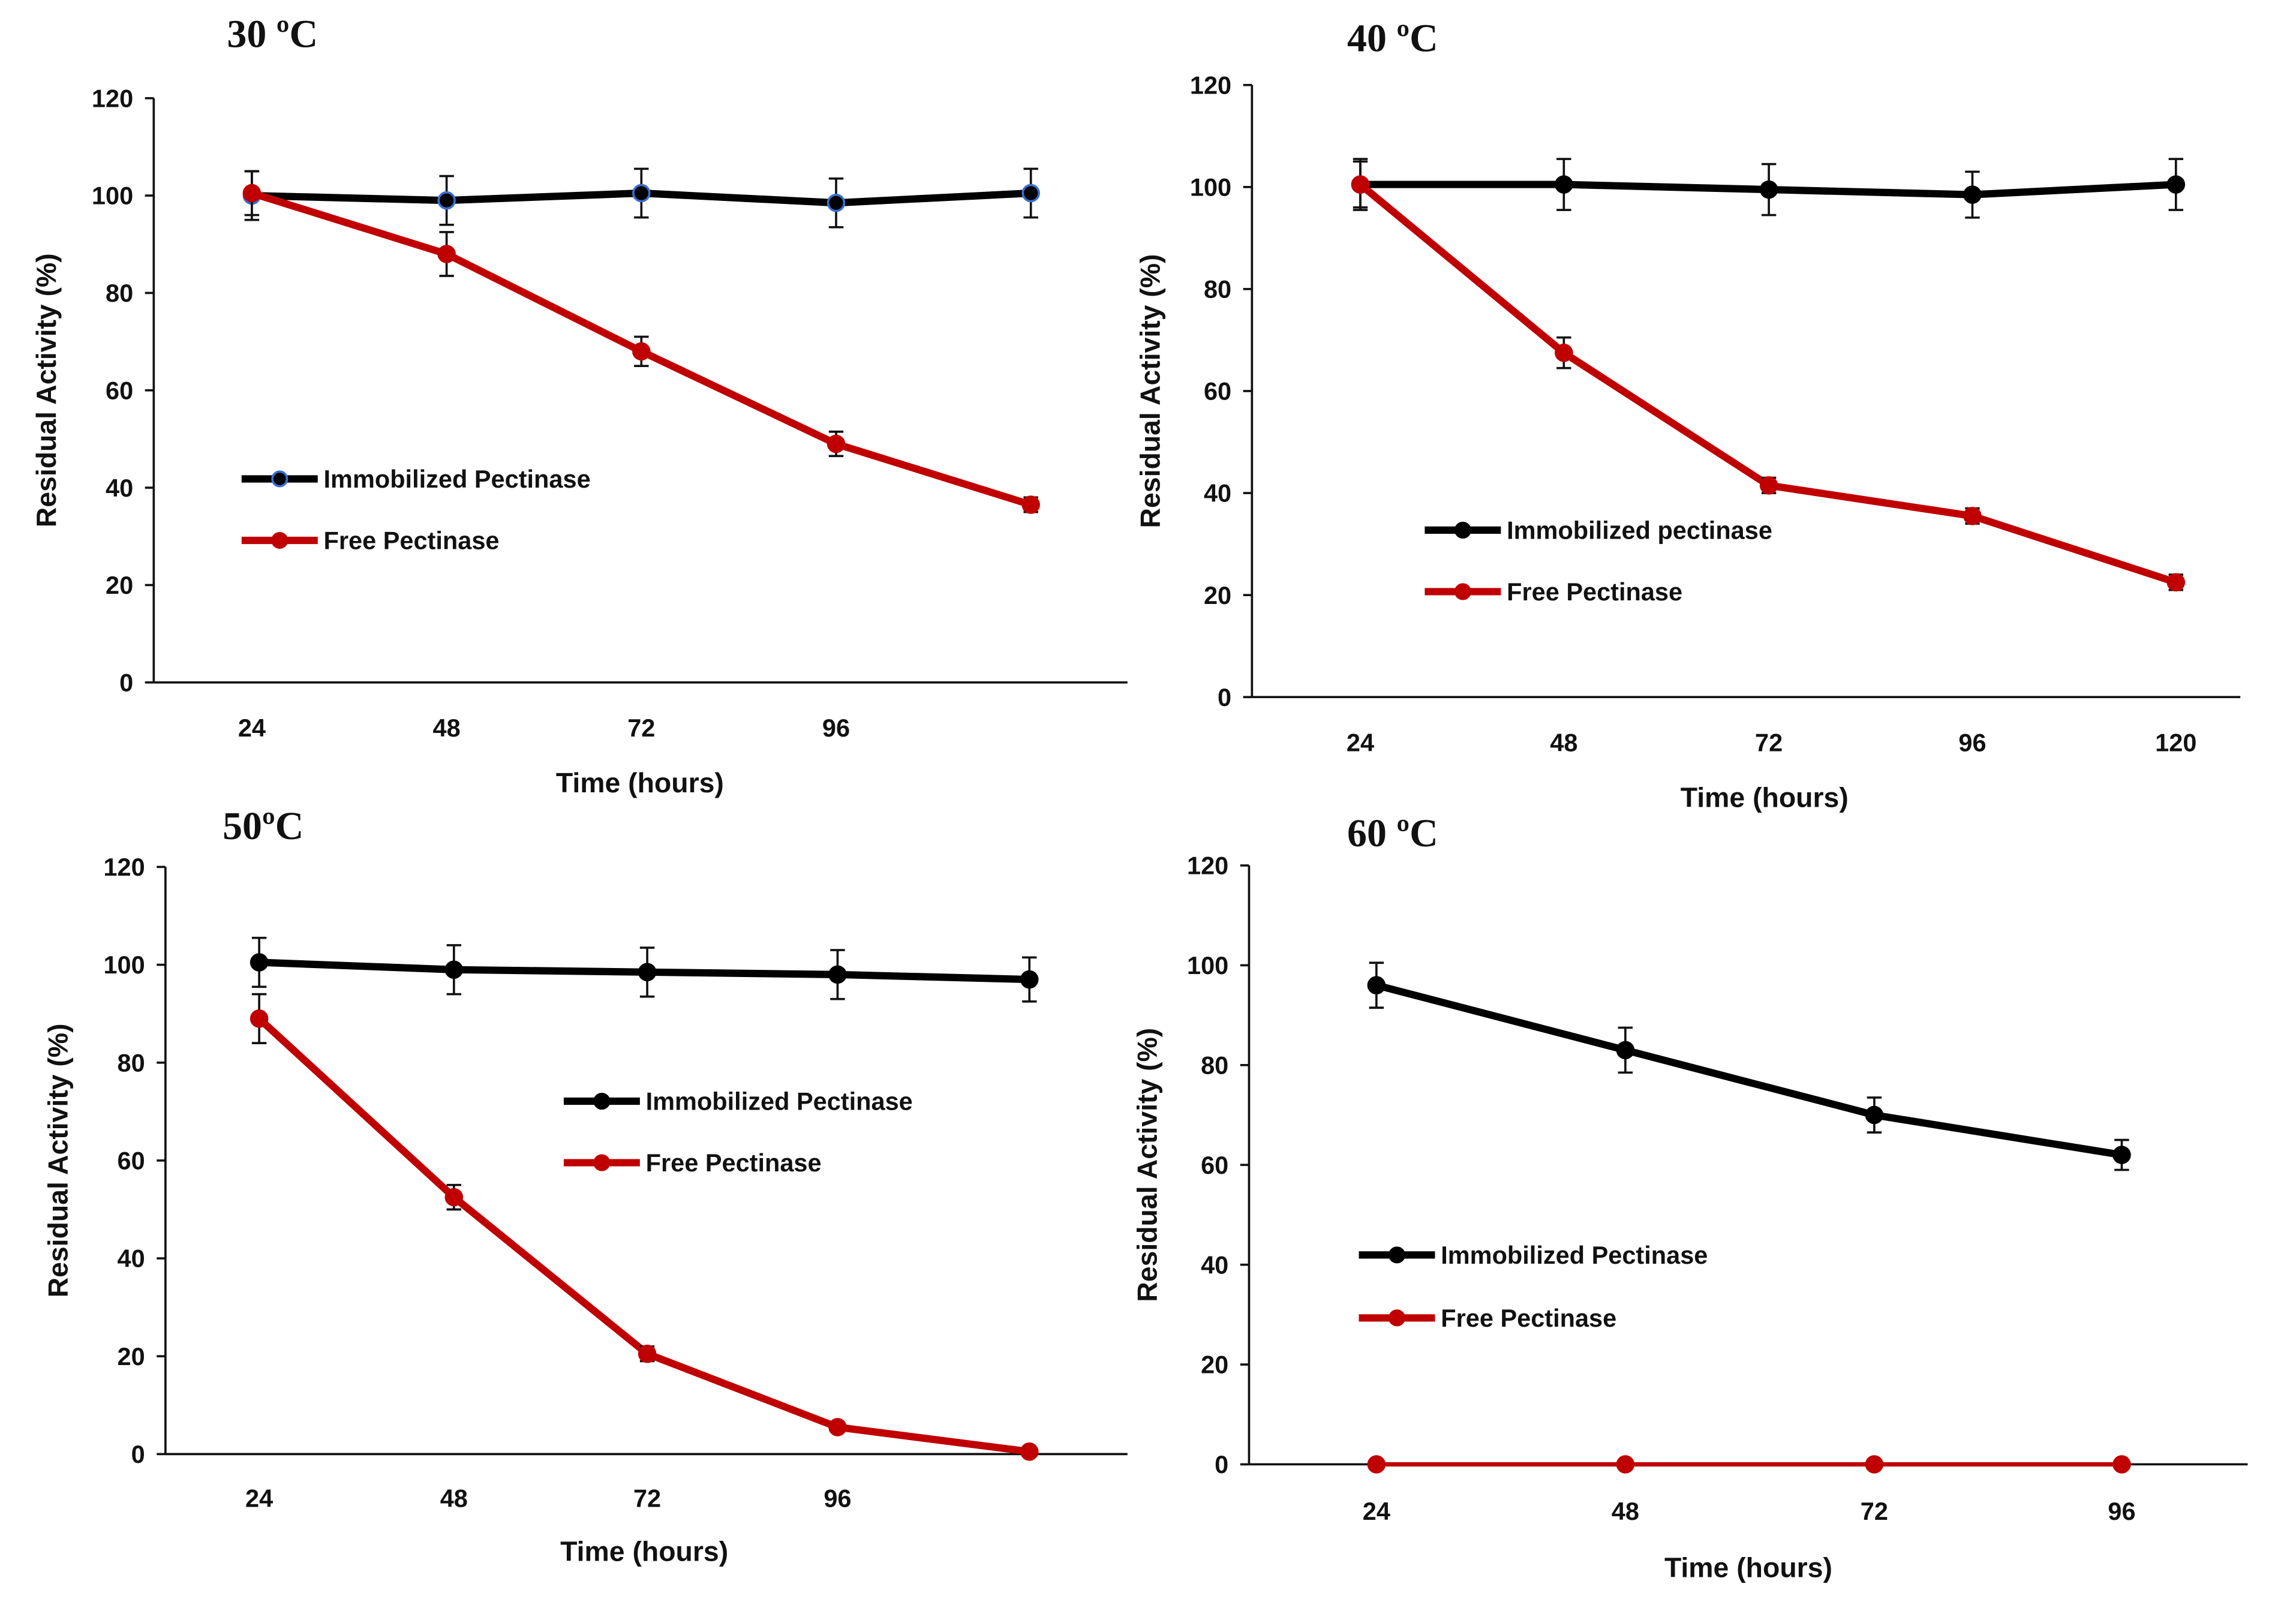 This screenshot has height=1605, width=2296. What do you see at coordinates (124, 965) in the screenshot?
I see `y-tick-label: 100` at bounding box center [124, 965].